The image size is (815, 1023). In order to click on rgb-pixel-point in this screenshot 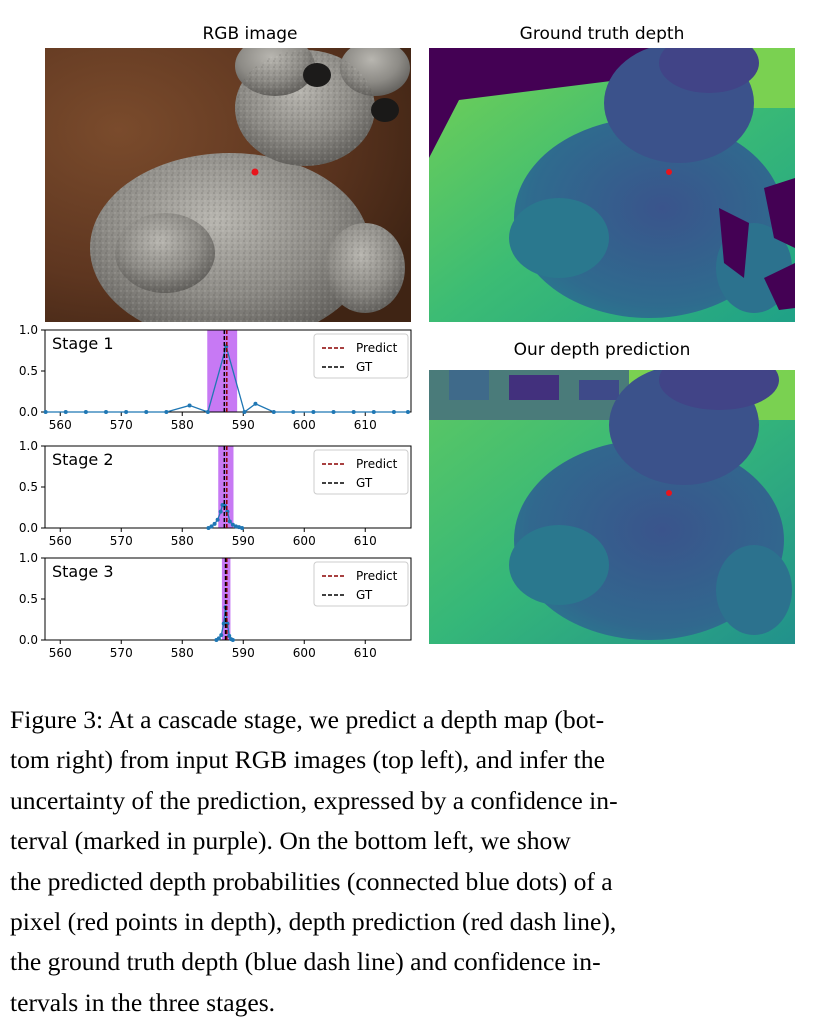, I will do `click(255, 172)`.